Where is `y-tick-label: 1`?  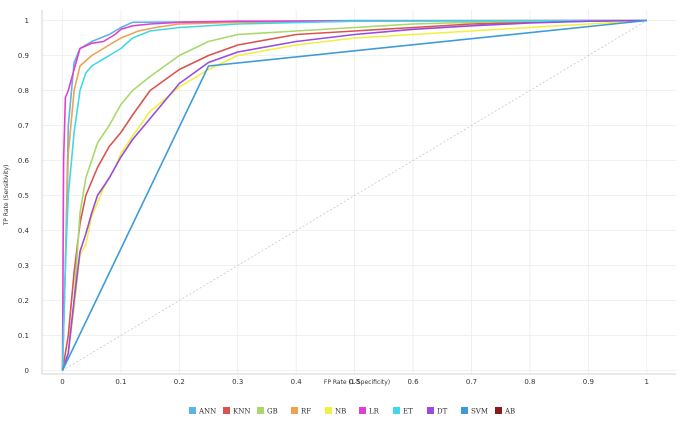
y-tick-label: 1 is located at coordinates (27, 21).